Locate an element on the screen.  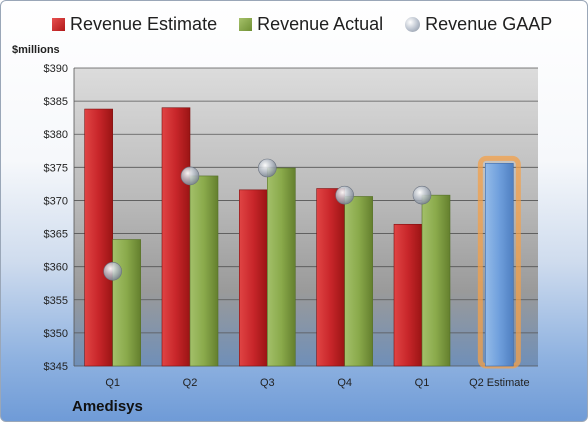
y-tick-label: $360 is located at coordinates (56, 268).